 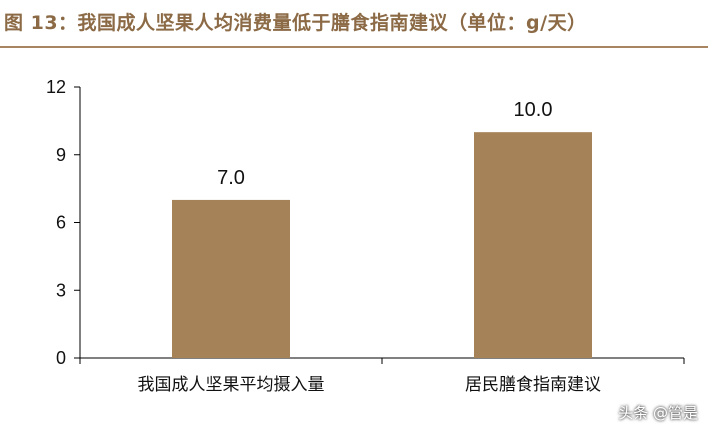 What do you see at coordinates (61, 290) in the screenshot?
I see `y-tick-label: 3` at bounding box center [61, 290].